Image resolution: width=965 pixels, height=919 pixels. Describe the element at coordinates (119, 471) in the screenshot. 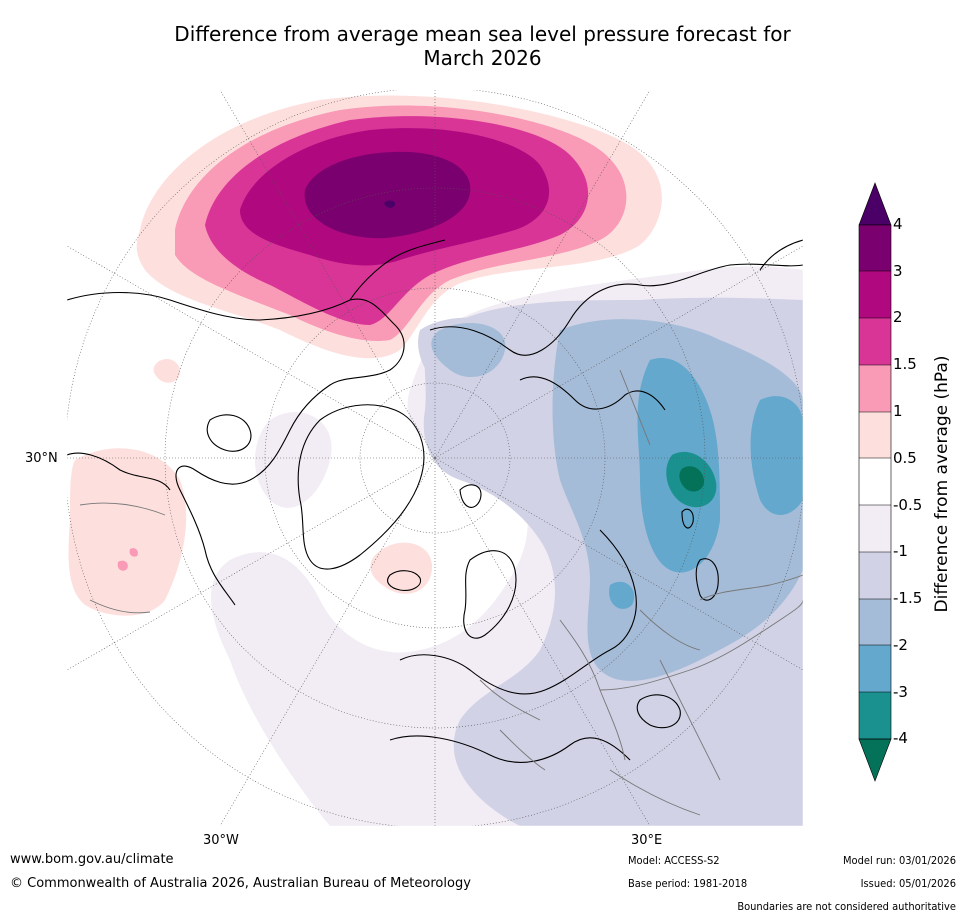

I see `coast-us-west` at that location.